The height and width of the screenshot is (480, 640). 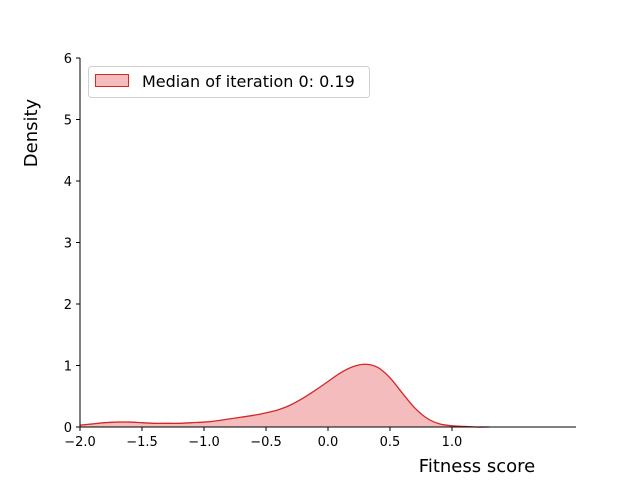 I want to click on y-axis-label: Density, so click(x=31, y=132).